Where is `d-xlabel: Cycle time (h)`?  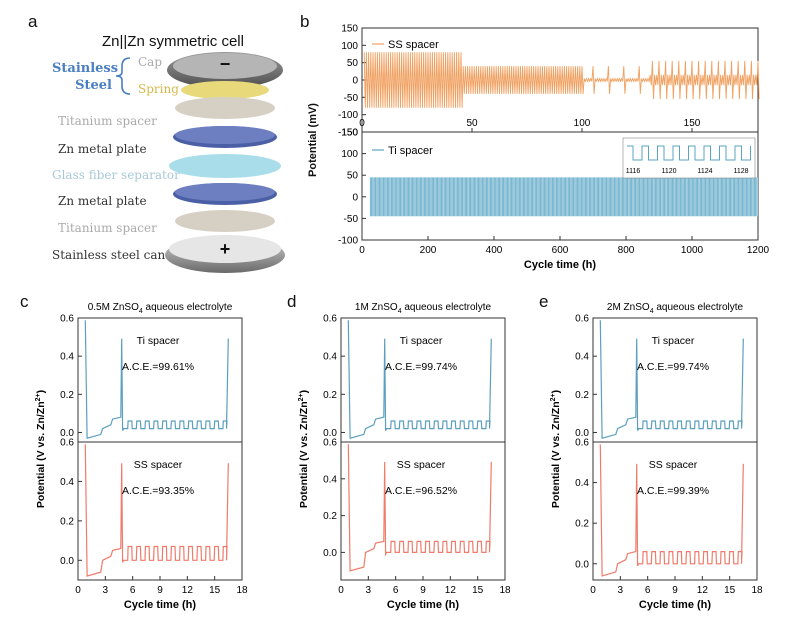 d-xlabel: Cycle time (h) is located at coordinates (423, 605).